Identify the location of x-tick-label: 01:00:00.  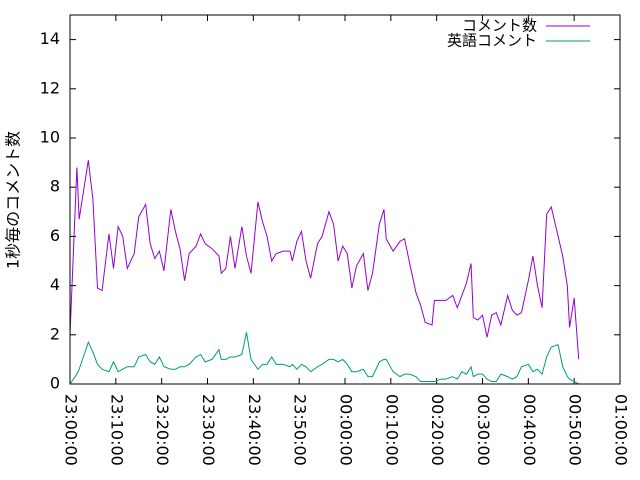
(621, 430).